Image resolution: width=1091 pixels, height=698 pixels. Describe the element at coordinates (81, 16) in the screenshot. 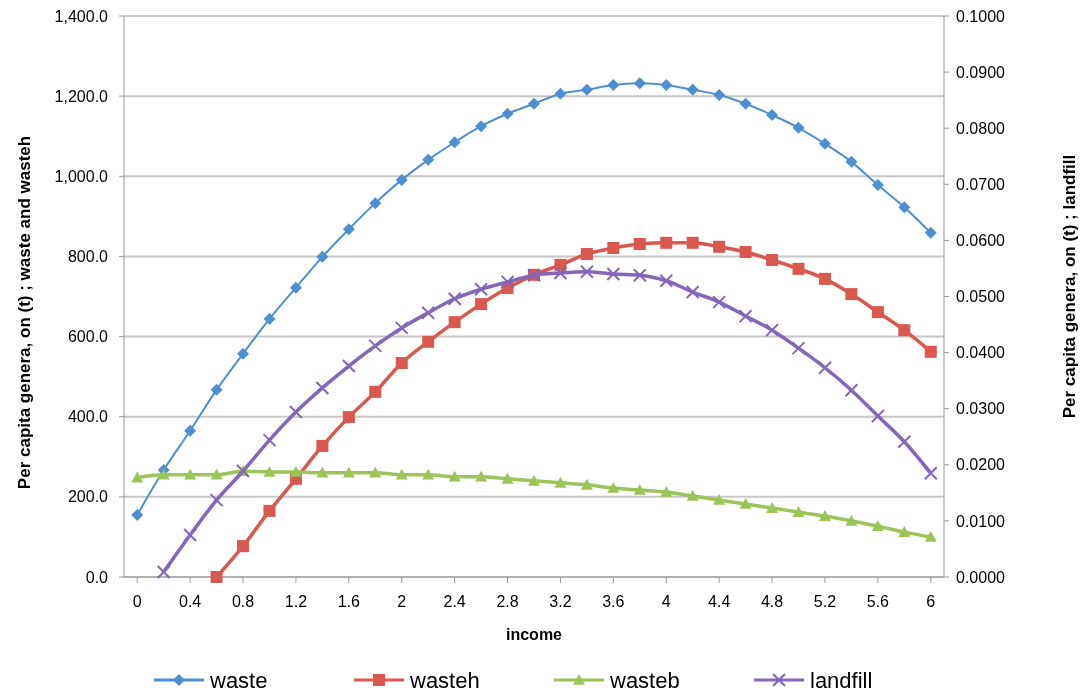

I see `y-tick-label: 1,400.0` at that location.